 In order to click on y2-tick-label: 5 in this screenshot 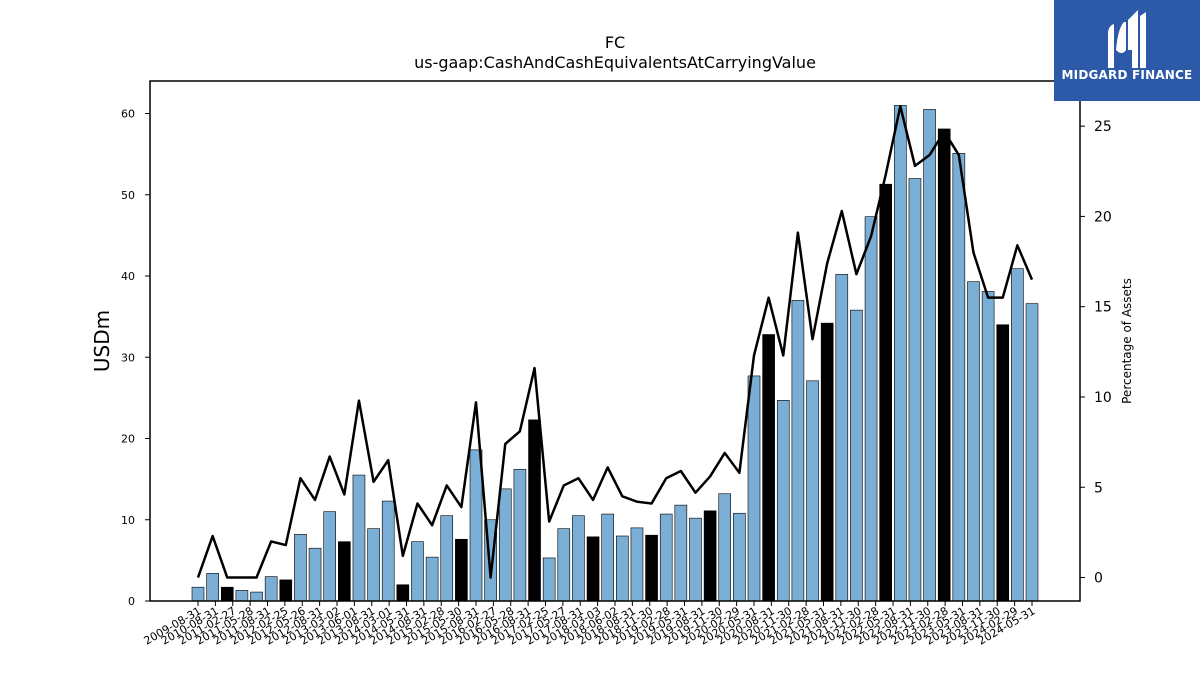, I will do `click(1098, 488)`.